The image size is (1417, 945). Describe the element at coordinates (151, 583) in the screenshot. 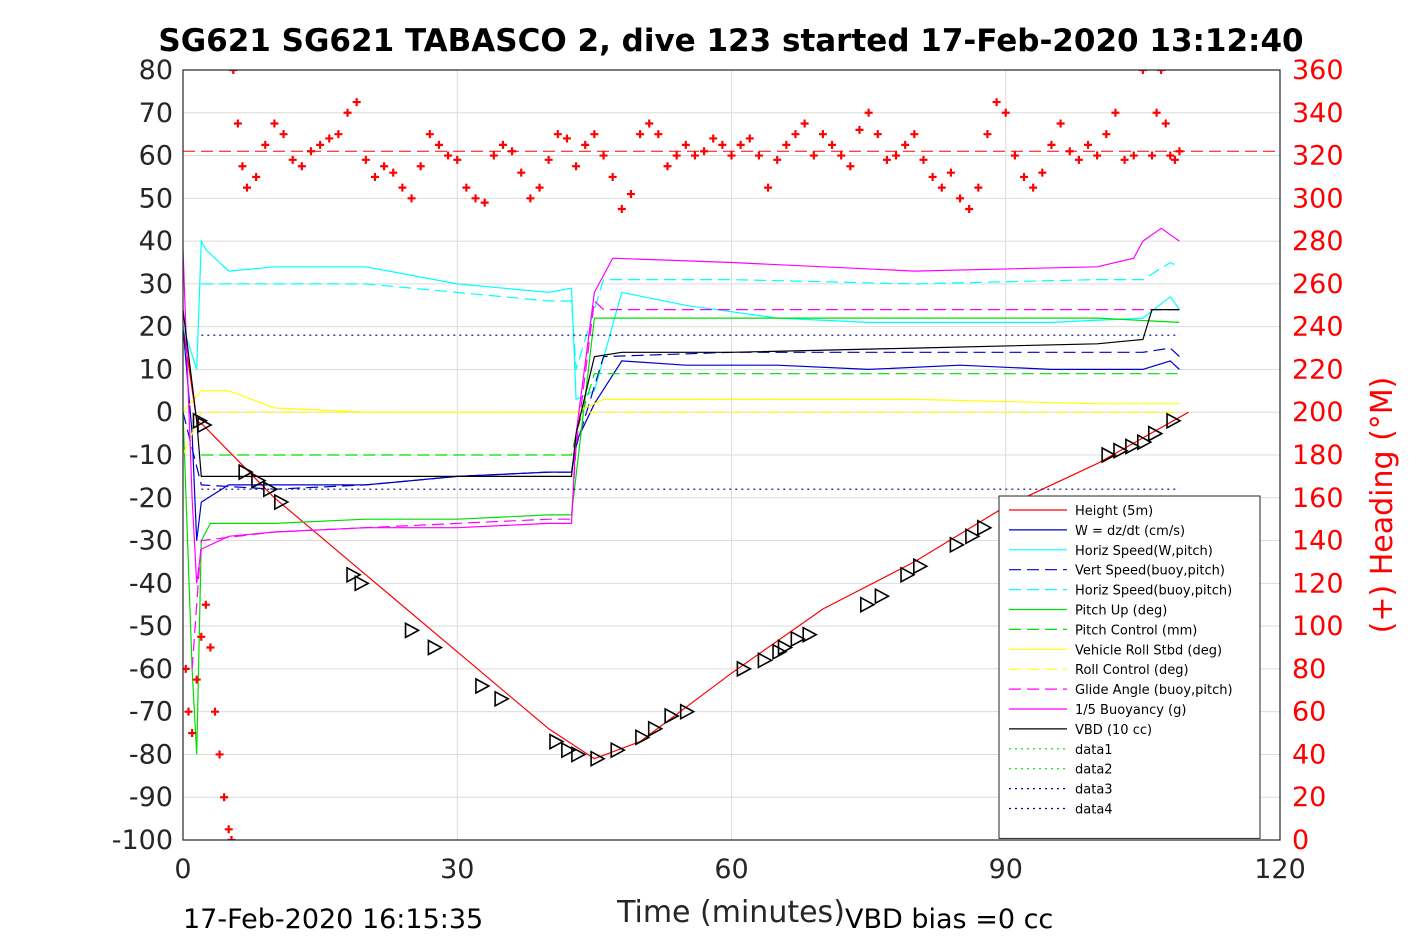

I see `y-tick-label: -40` at that location.